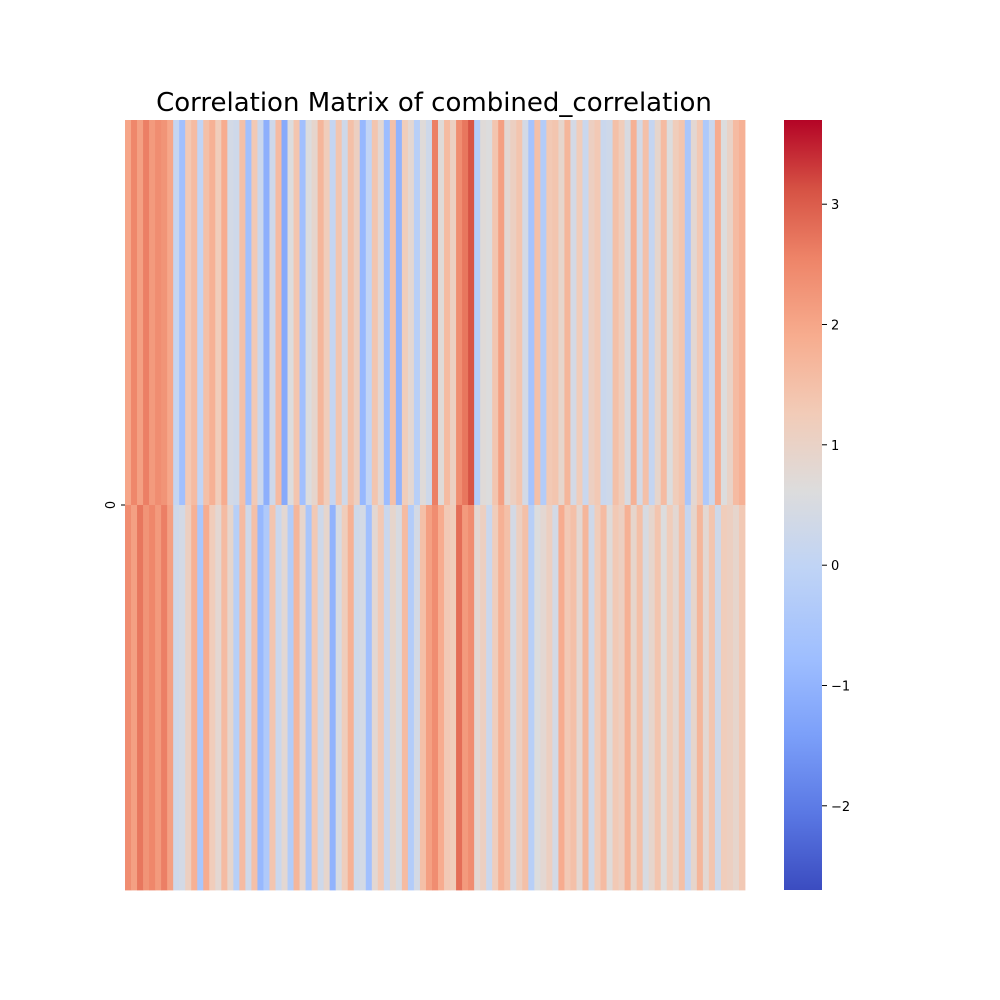 This screenshot has width=1000, height=1000. I want to click on colorbar: 3 2 1 0 −1 −2, so click(817, 505).